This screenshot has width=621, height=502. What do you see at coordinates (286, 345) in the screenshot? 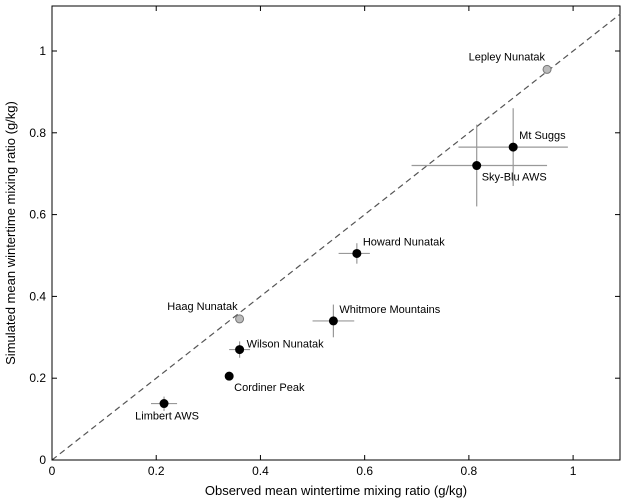
I see `point-label: Wilson Nunatak` at bounding box center [286, 345].